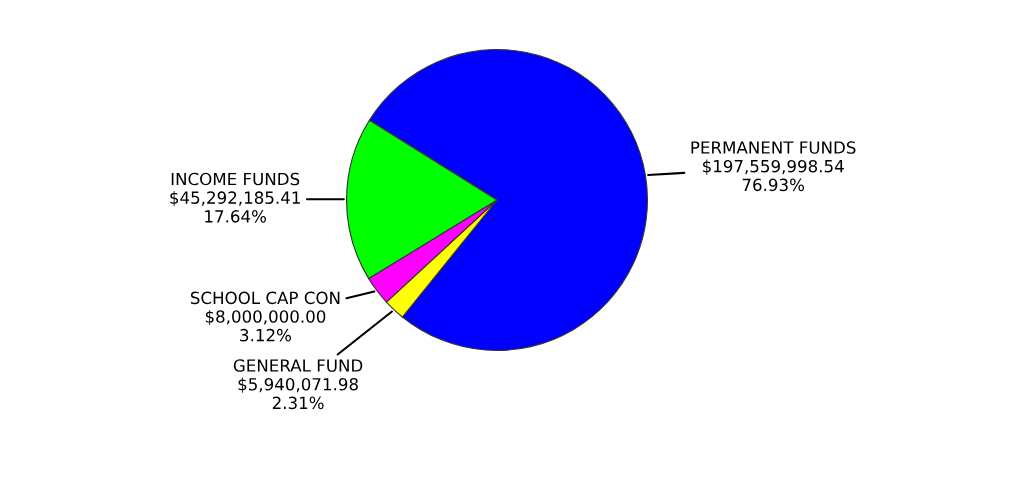 Image resolution: width=1010 pixels, height=489 pixels. Describe the element at coordinates (235, 179) in the screenshot. I see `slice-label: INCOME FUNDS` at that location.